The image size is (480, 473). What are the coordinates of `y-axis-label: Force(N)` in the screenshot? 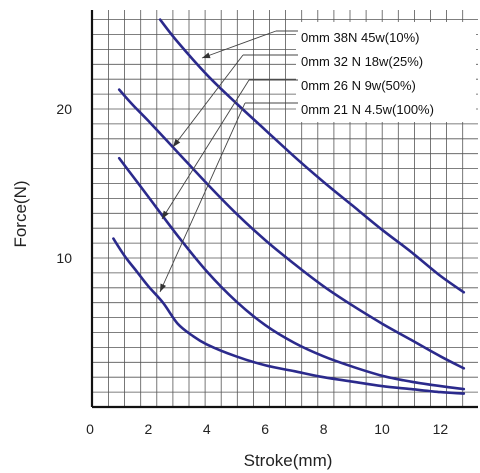 It's located at (20, 213).